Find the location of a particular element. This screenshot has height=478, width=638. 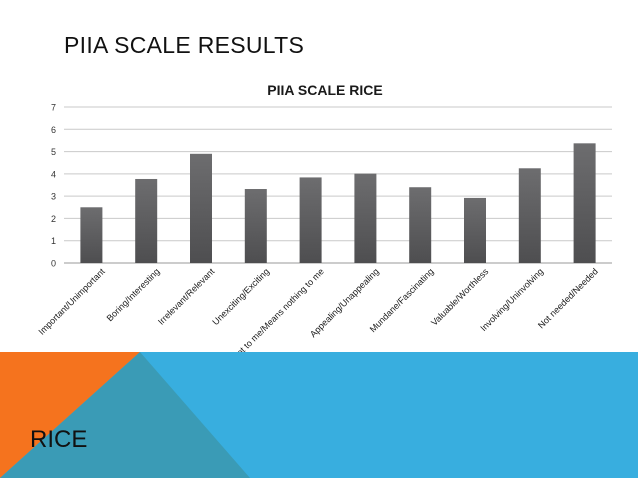

y-tick-label: 0 is located at coordinates (53, 264).